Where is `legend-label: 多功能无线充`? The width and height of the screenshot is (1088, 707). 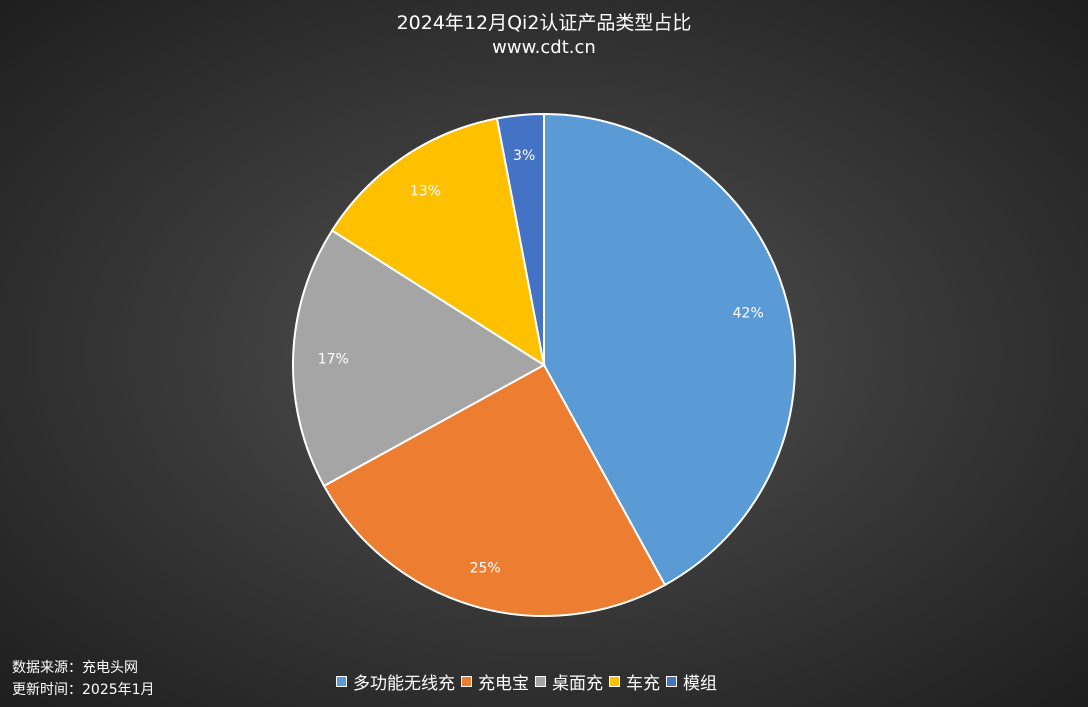 legend-label: 多功能无线充 is located at coordinates (404, 683).